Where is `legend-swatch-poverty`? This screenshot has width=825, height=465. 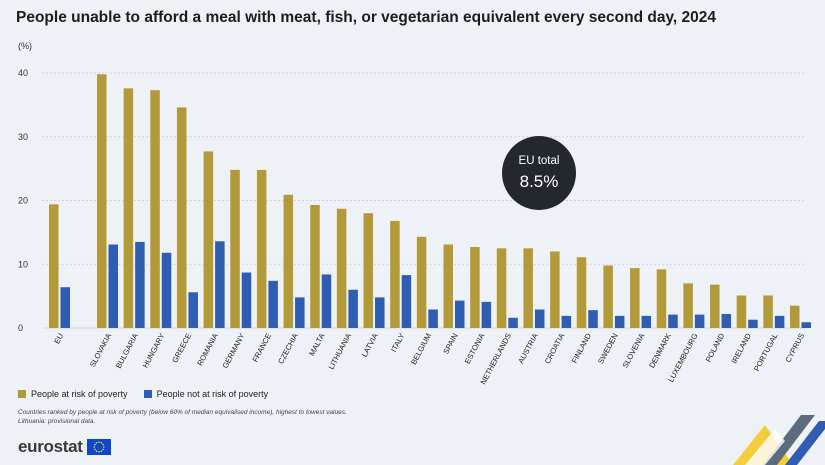 legend-swatch-poverty is located at coordinates (22, 394).